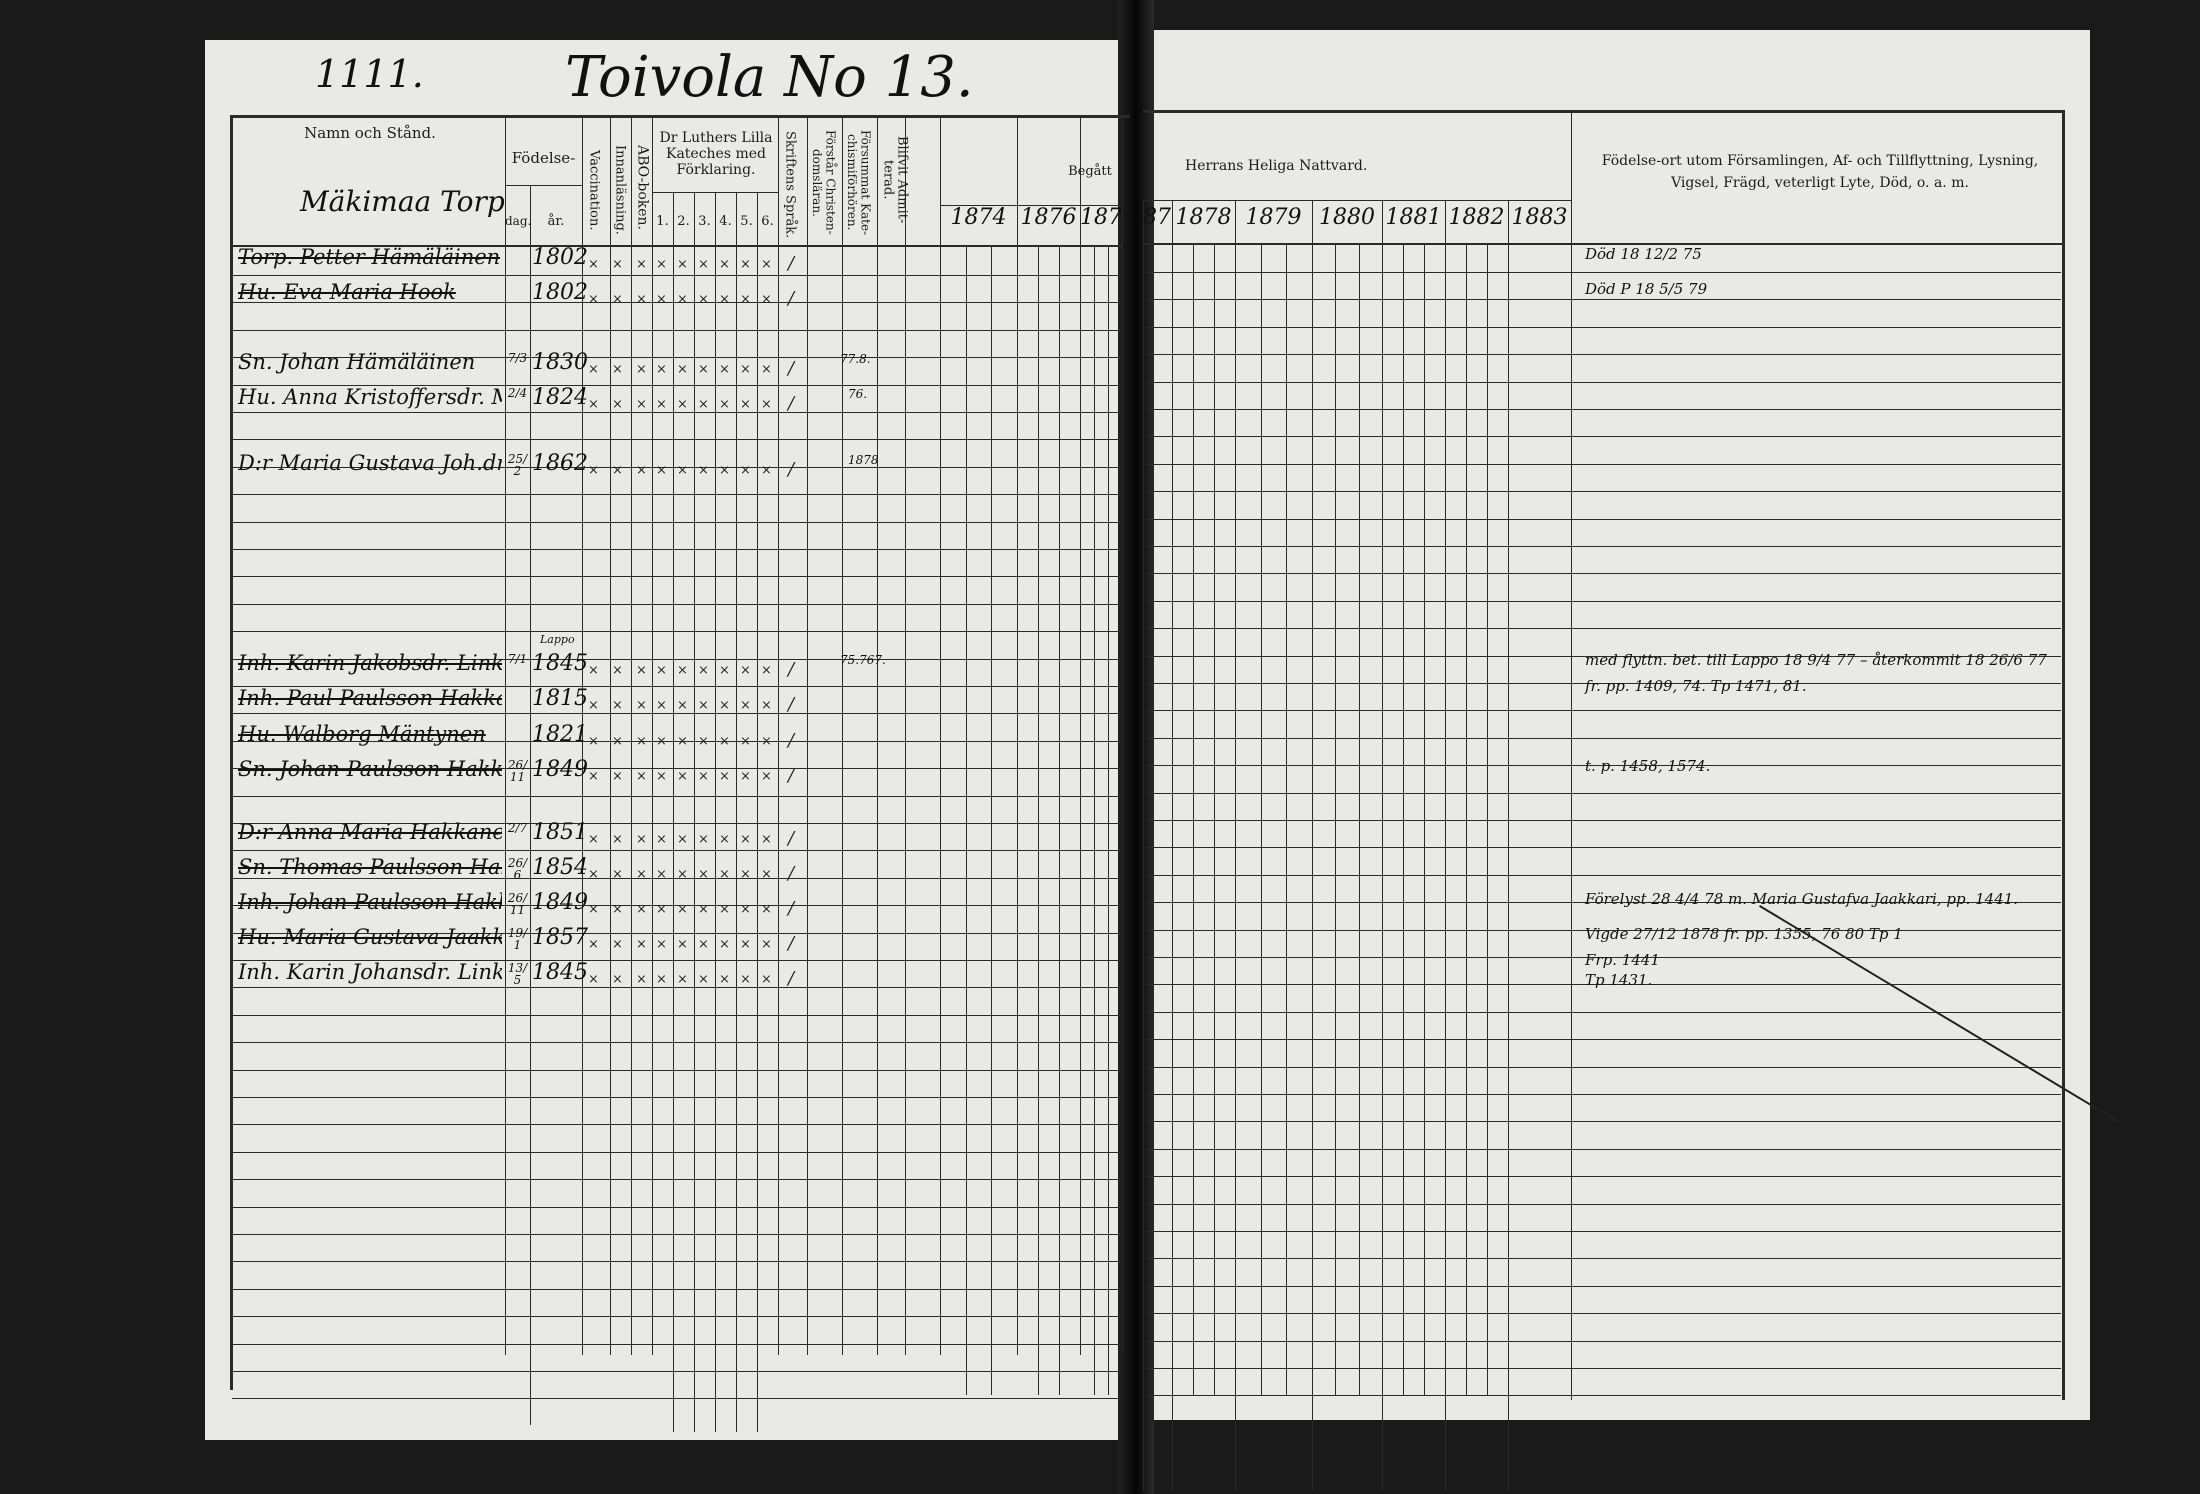 This screenshot has height=1494, width=2200. Describe the element at coordinates (863, 460) in the screenshot. I see `entry-admitted: 1878` at that location.